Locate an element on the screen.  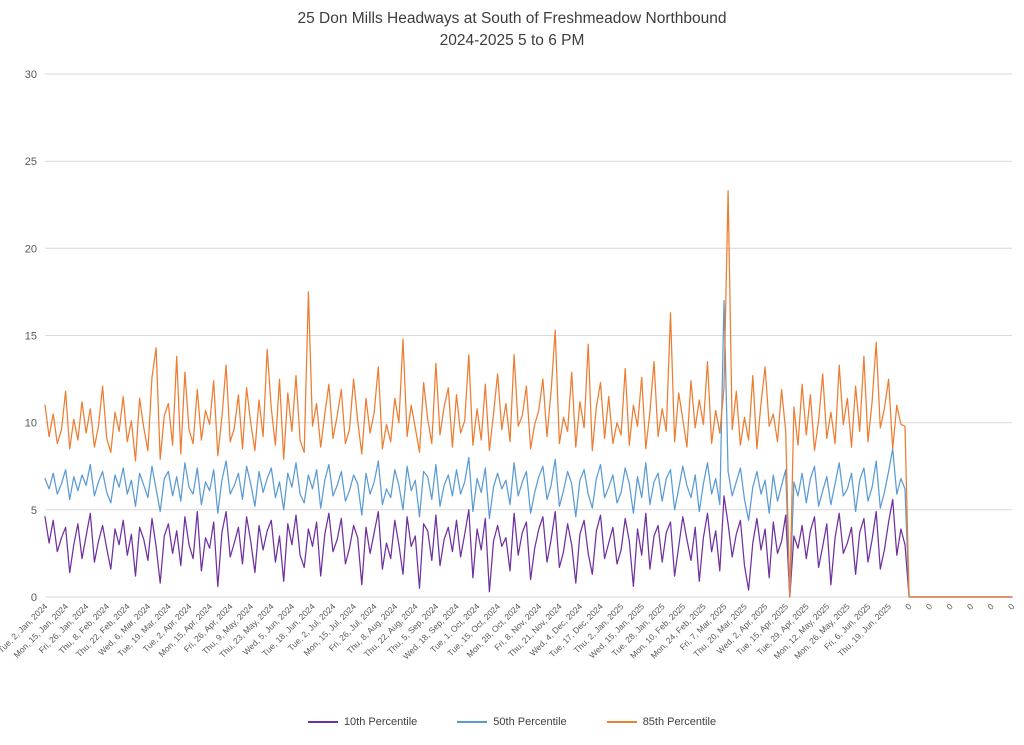
y-axis-label: 0 is located at coordinates (34, 598).